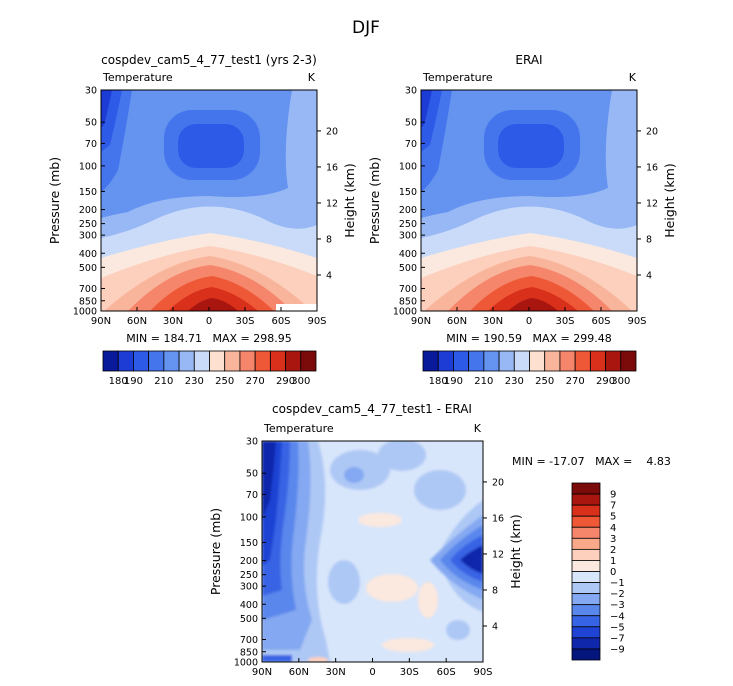  I want to click on colorbar-label: 3, so click(613, 539).